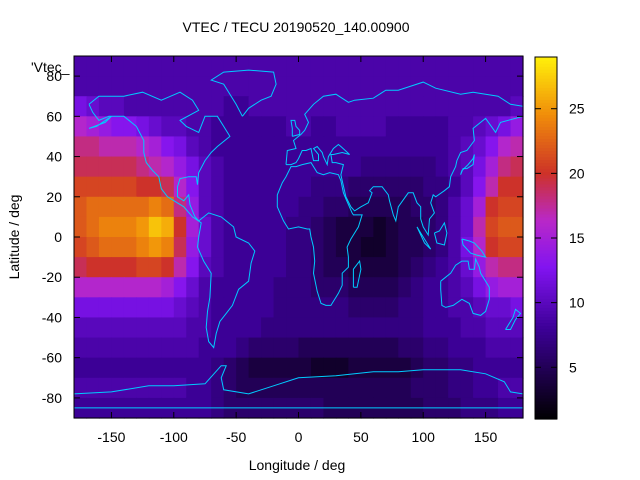 Image resolution: width=640 pixels, height=480 pixels. Describe the element at coordinates (172, 220) in the screenshot. I see `coastline` at that location.